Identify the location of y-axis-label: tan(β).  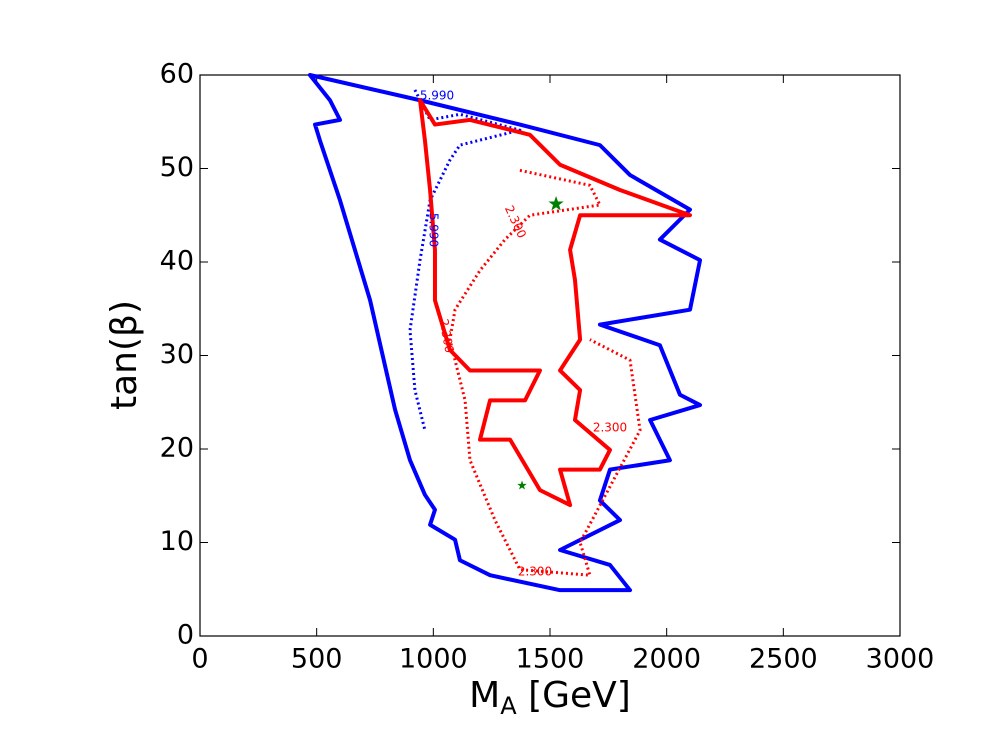
(124, 355).